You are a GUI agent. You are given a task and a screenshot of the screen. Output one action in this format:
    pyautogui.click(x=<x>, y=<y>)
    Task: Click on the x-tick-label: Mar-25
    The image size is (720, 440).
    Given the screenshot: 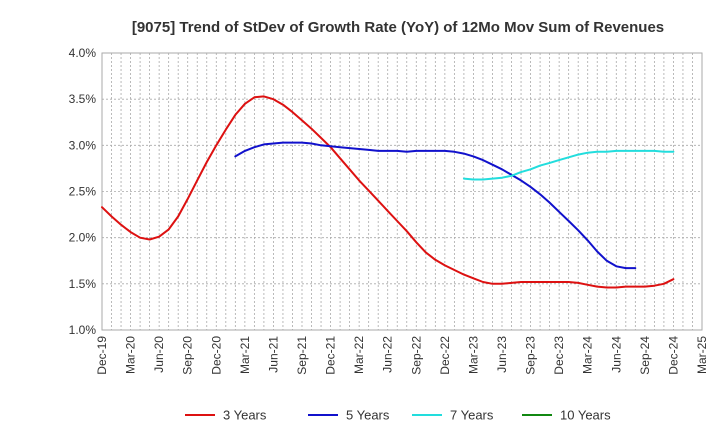 What is the action you would take?
    pyautogui.click(x=702, y=355)
    